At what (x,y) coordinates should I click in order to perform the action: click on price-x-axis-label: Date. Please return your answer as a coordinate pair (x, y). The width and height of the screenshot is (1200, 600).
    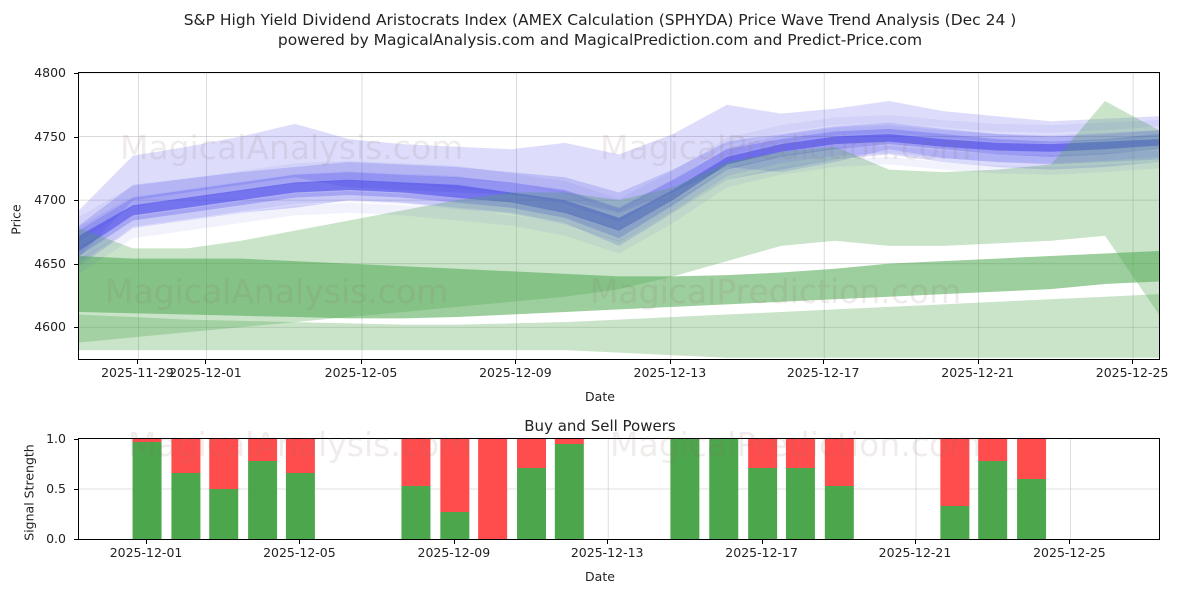
    Looking at the image, I should click on (600, 396).